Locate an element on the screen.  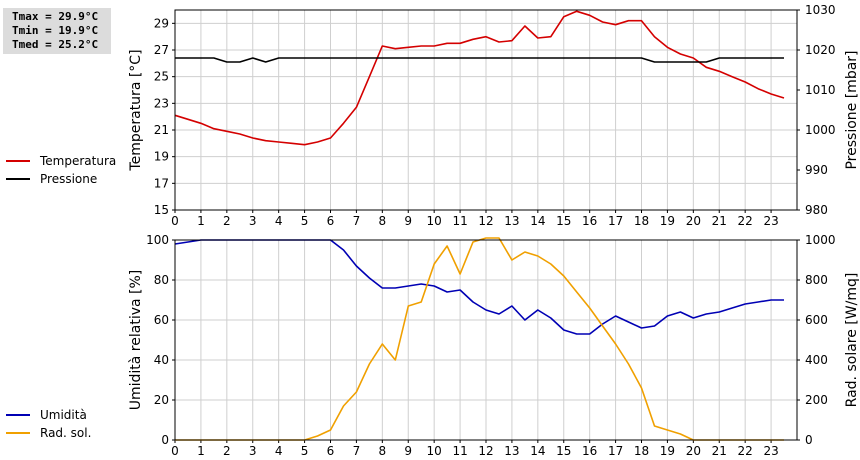
legend-item-pressione: Pressione is located at coordinates (61, 179).